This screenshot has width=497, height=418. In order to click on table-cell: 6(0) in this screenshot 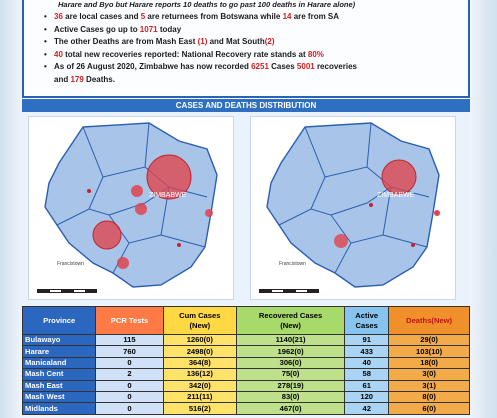, I will do `click(429, 408)`.